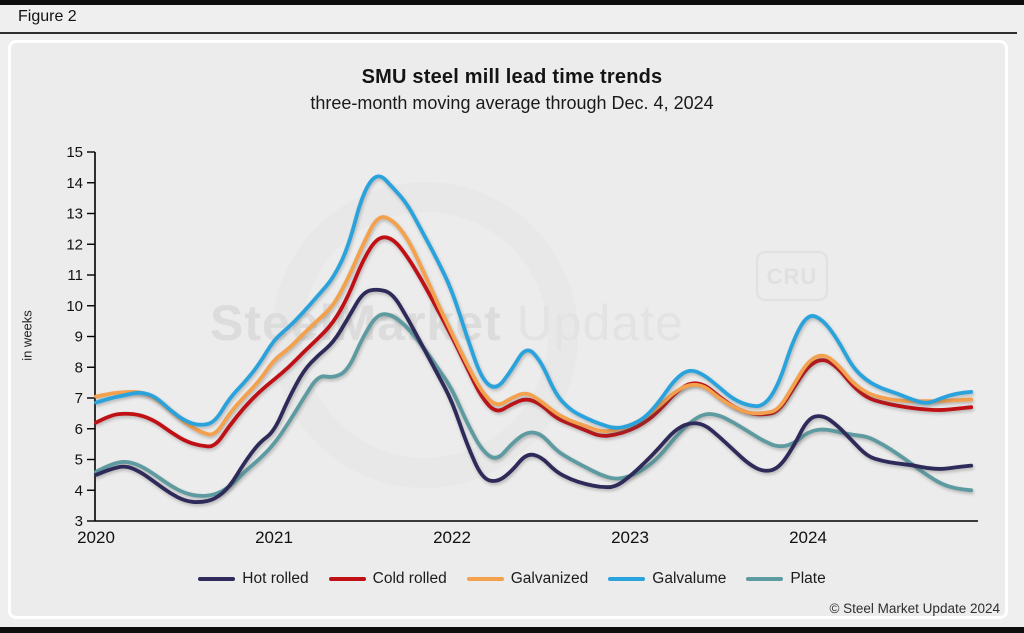  Describe the element at coordinates (74, 214) in the screenshot. I see `y-tick-label: 13` at that location.